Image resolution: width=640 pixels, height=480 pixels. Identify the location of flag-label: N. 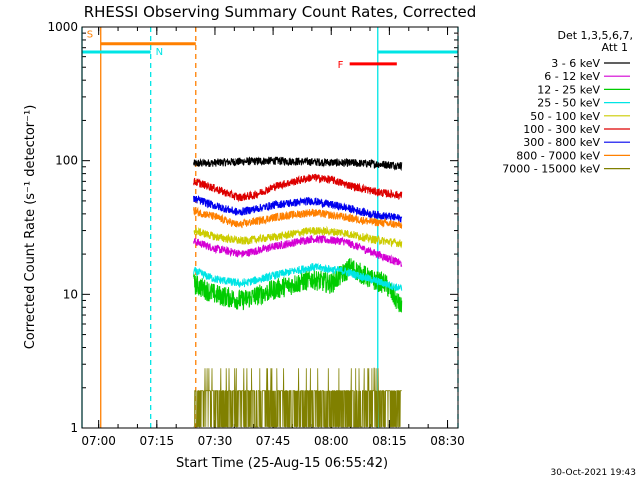
(159, 52).